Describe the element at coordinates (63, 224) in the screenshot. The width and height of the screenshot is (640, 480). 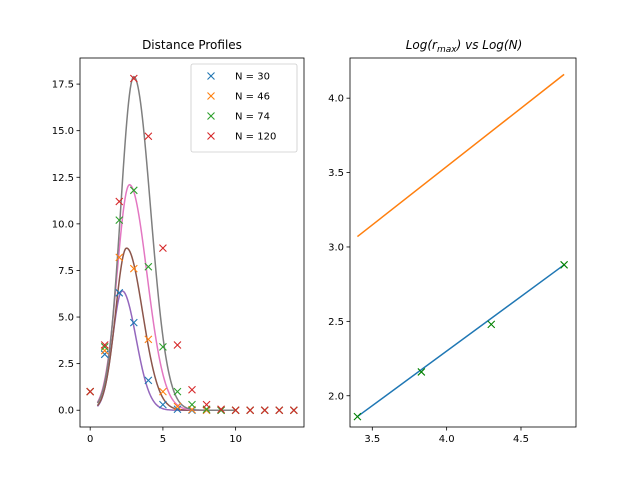
I see `y-tick-label: 10.0` at that location.